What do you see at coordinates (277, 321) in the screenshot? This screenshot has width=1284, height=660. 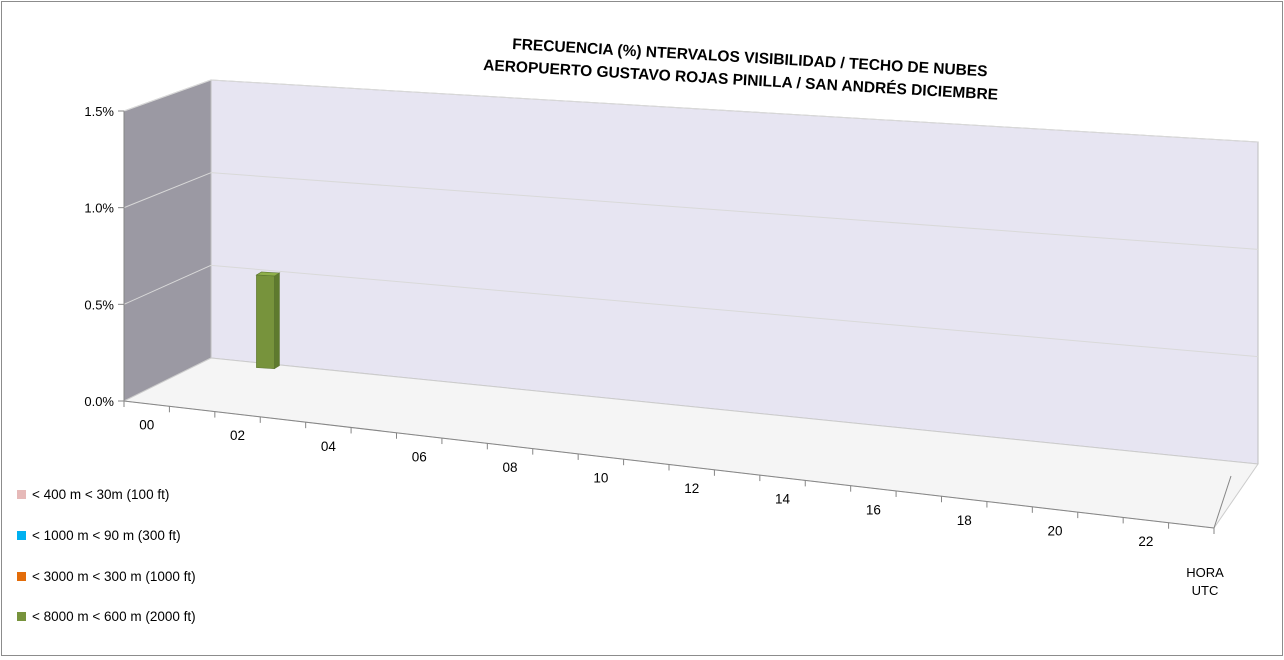 I see `bar-side` at bounding box center [277, 321].